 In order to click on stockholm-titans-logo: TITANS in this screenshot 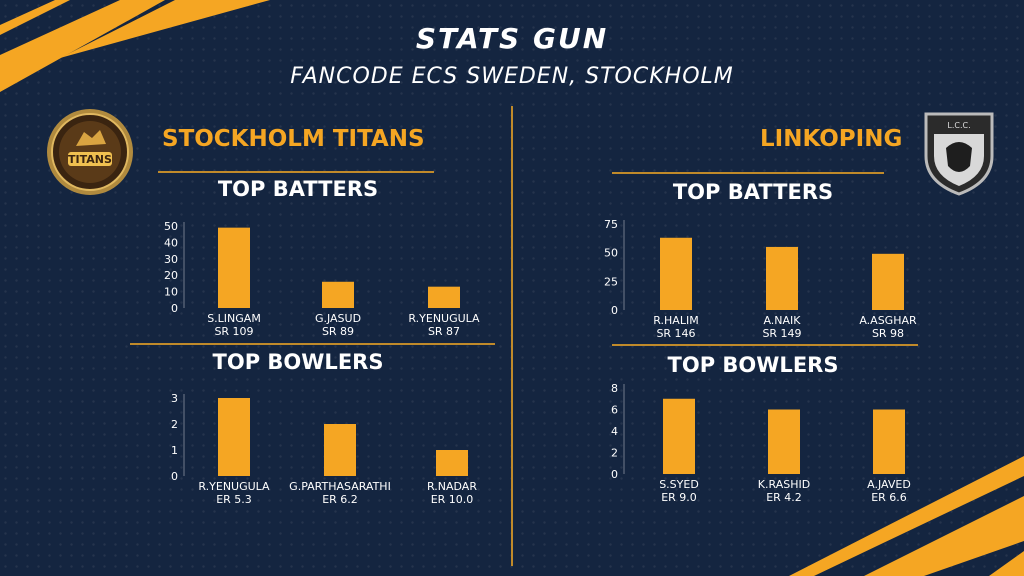, I will do `click(90, 152)`.